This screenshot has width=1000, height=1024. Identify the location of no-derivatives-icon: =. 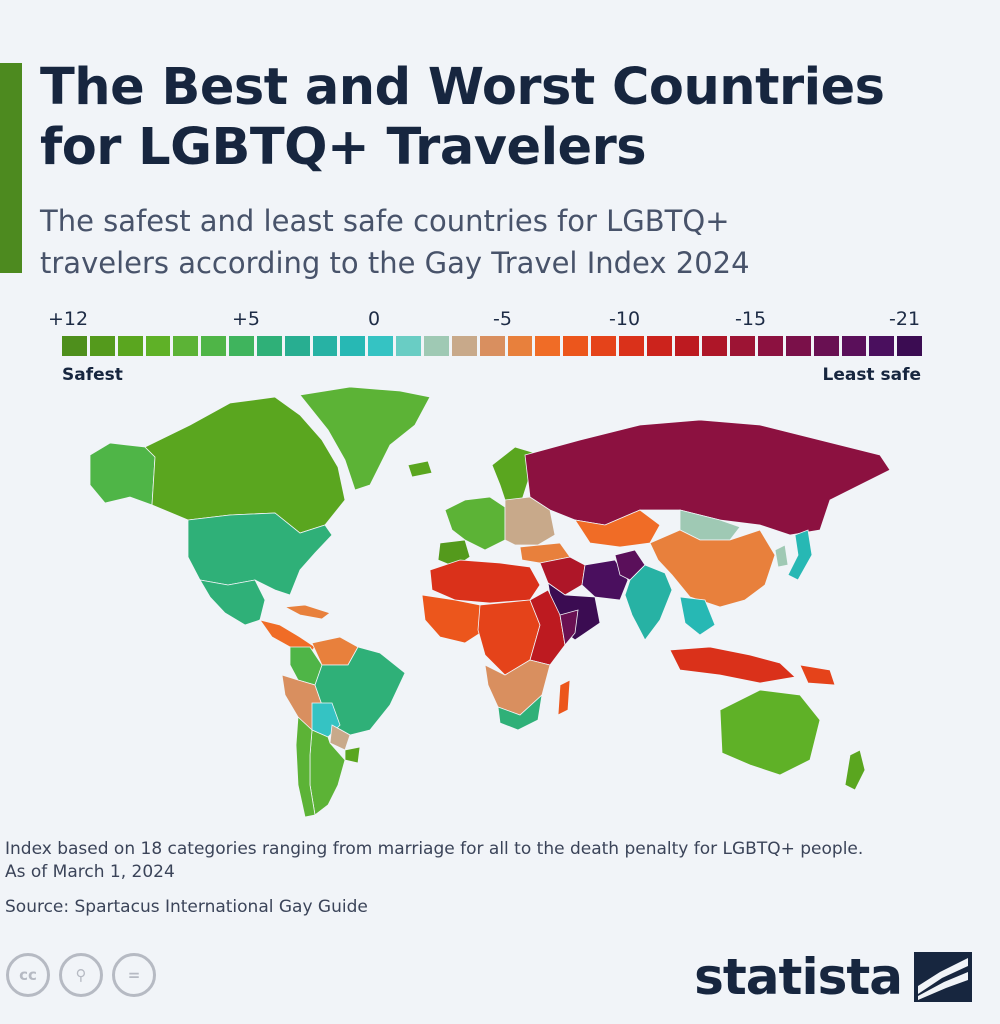
(134, 975).